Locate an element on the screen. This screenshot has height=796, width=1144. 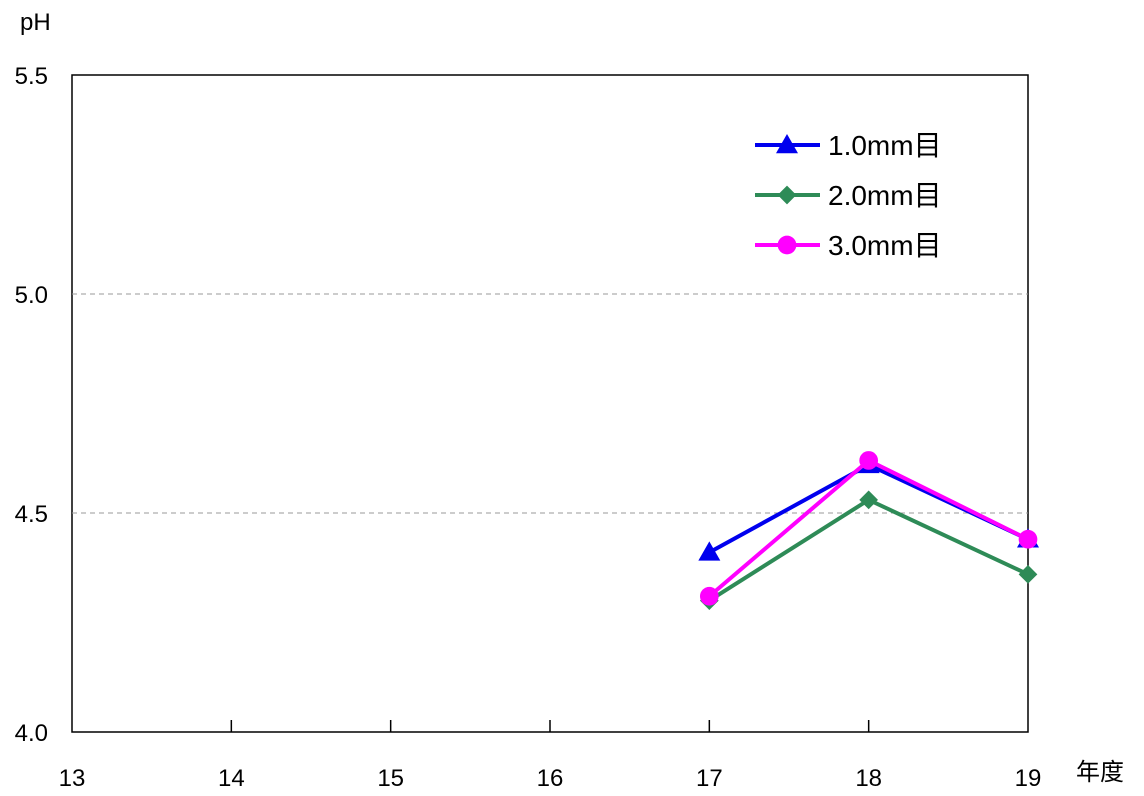
x-tick-label: 15 is located at coordinates (390, 778).